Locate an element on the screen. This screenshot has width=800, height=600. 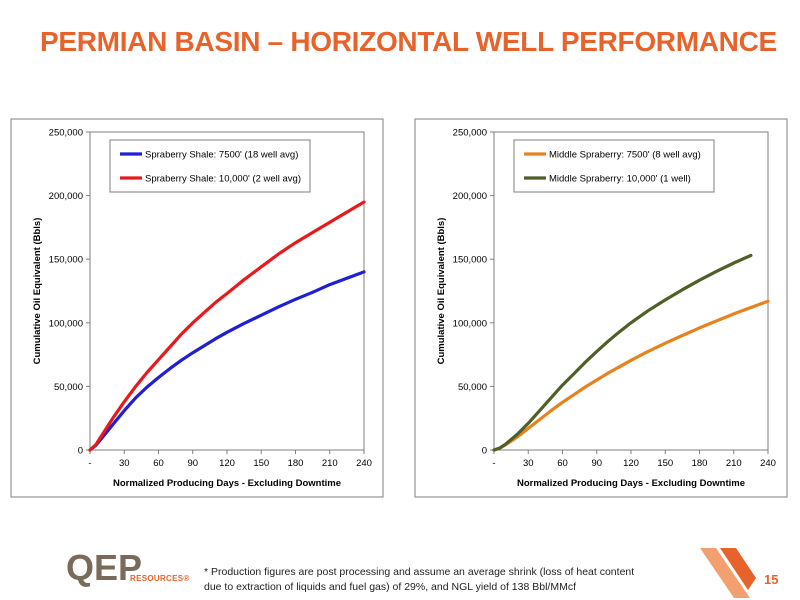
legend-label-2: Middle Spraberry: 10,000' (1 well) is located at coordinates (620, 179).